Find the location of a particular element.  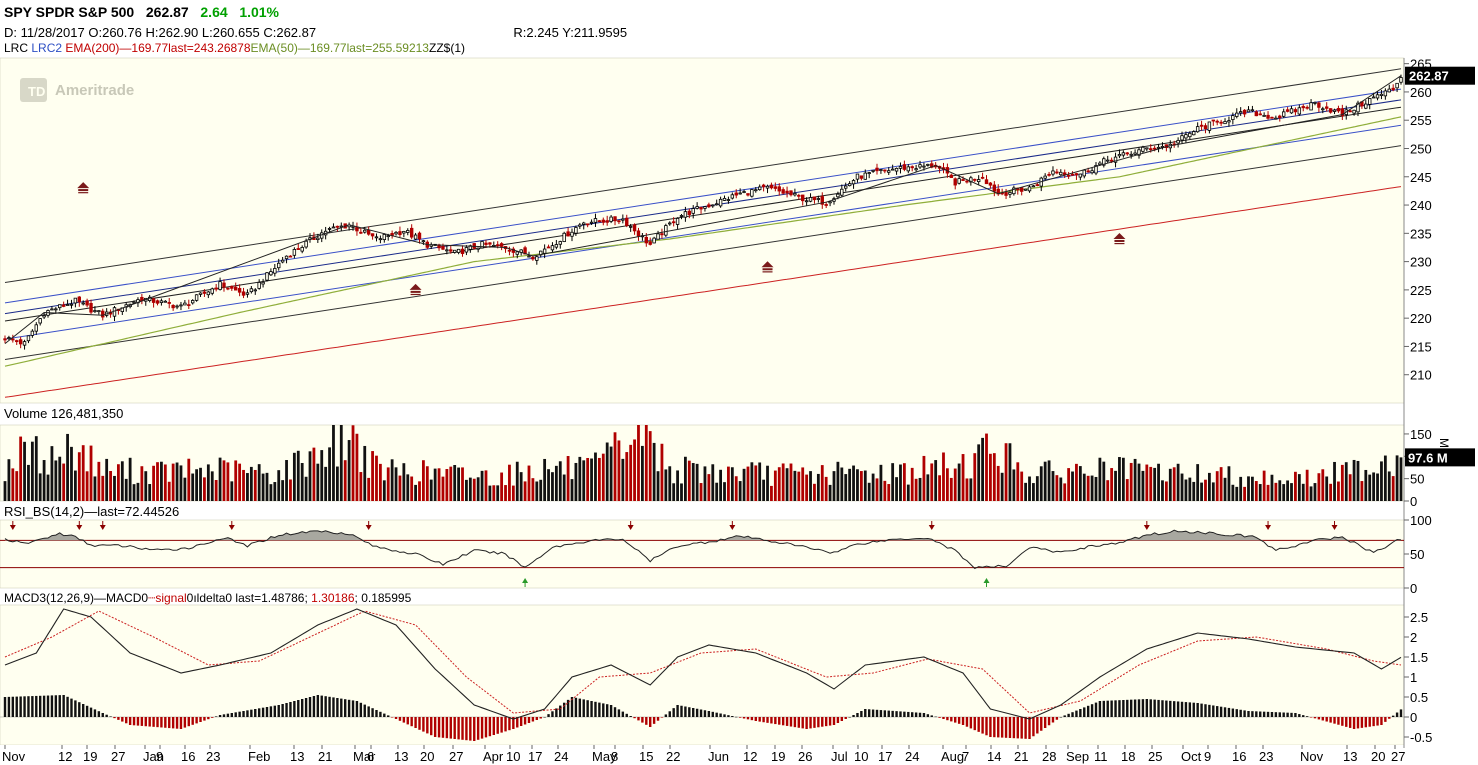

rsi-sell-arrow-icon is located at coordinates (231, 527).